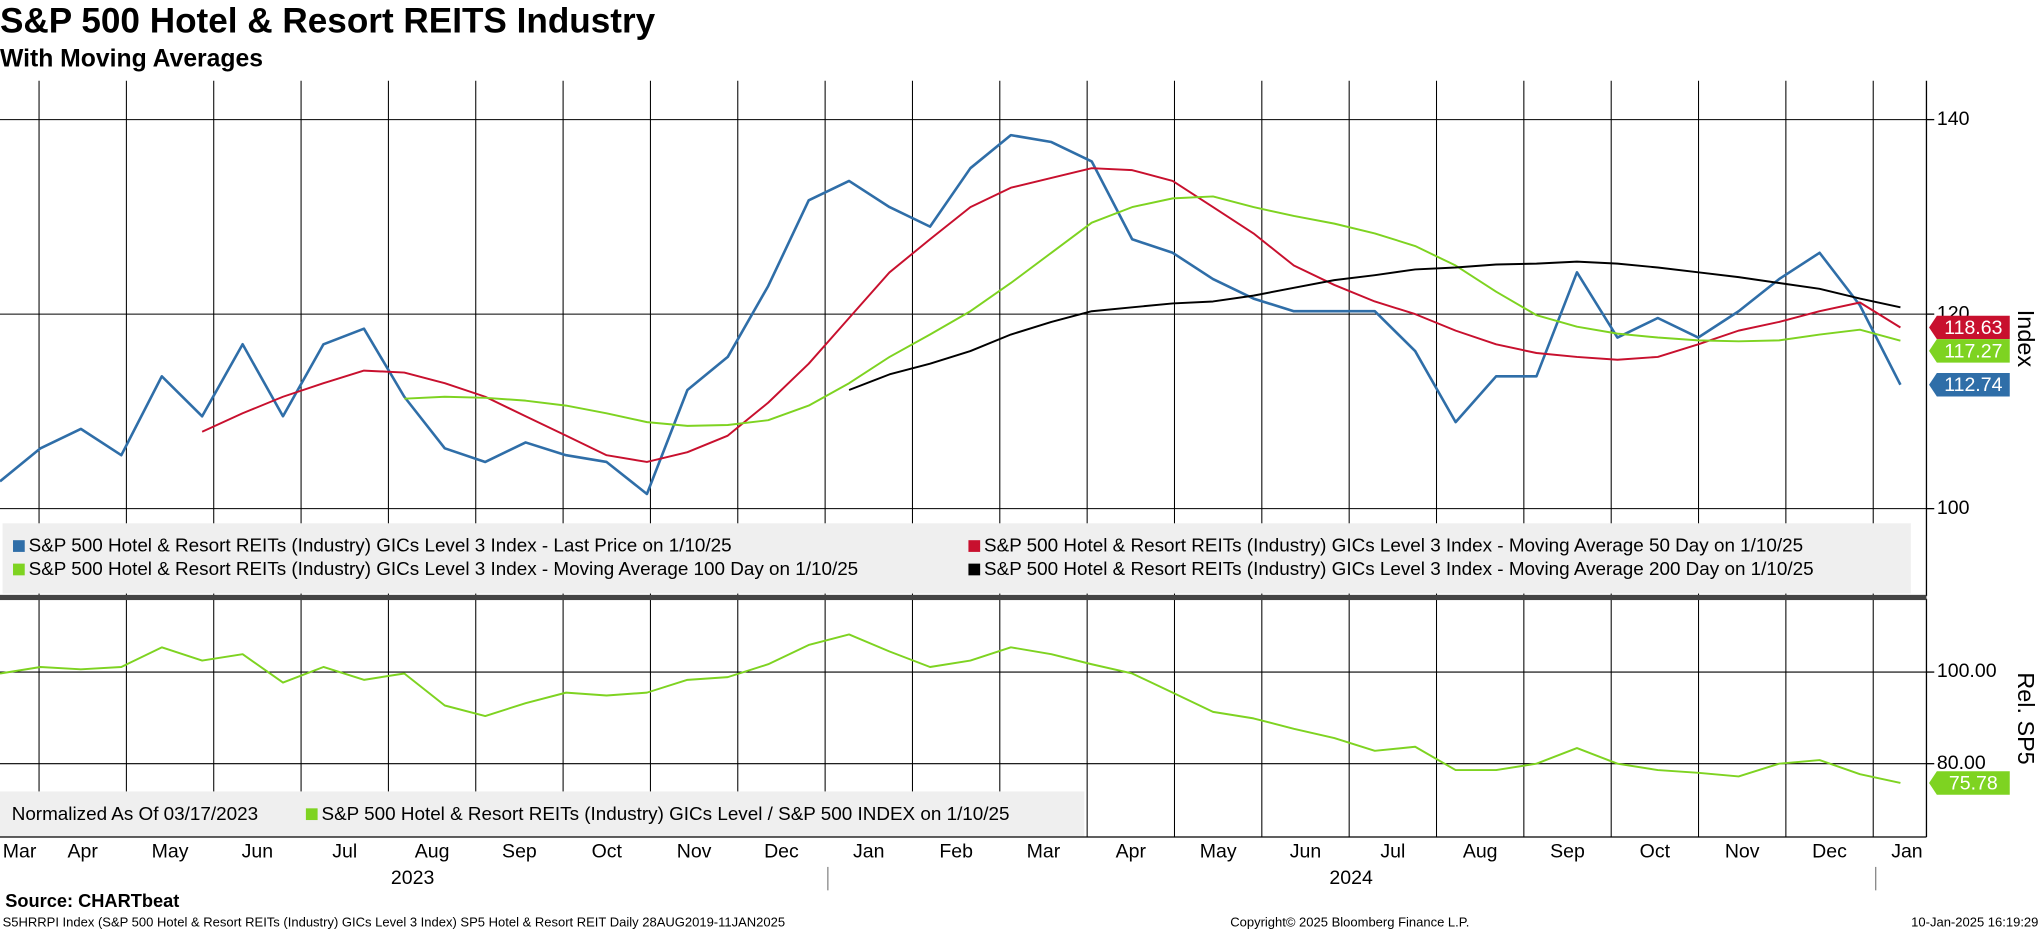  I want to click on y-tick-label: 140, so click(1953, 119).